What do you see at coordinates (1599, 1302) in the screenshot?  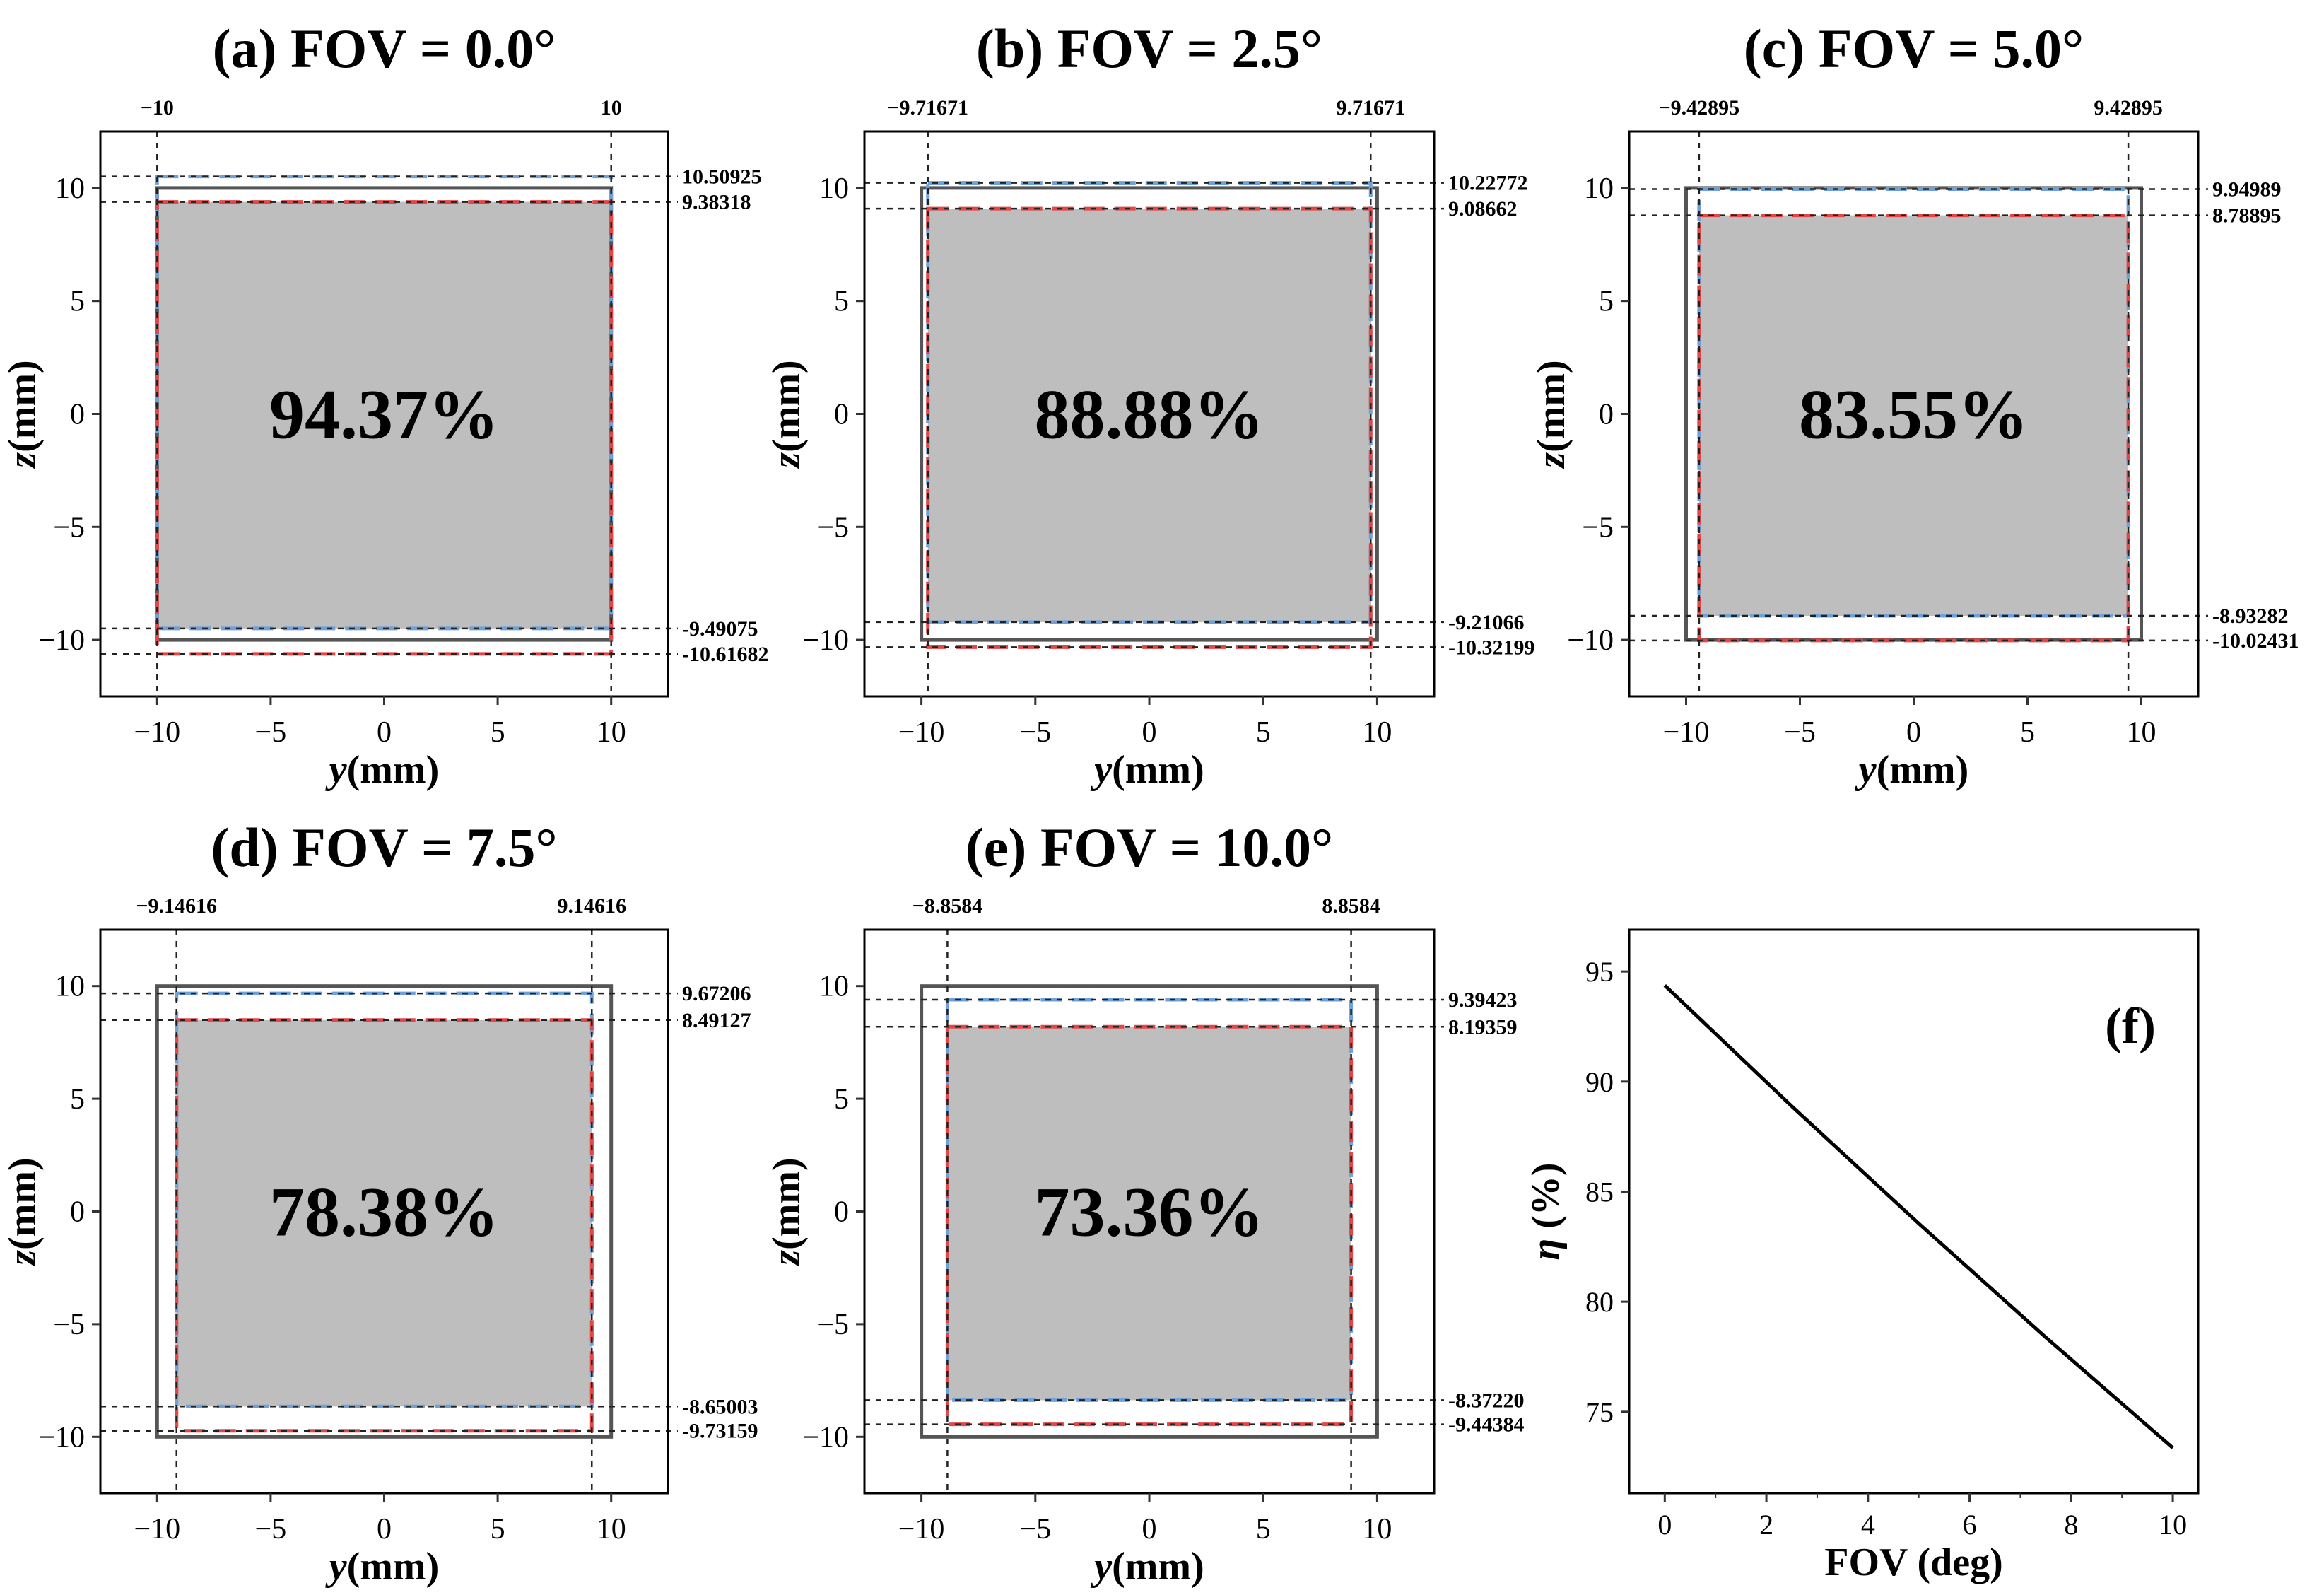 I see `y-tick-label: 80` at bounding box center [1599, 1302].